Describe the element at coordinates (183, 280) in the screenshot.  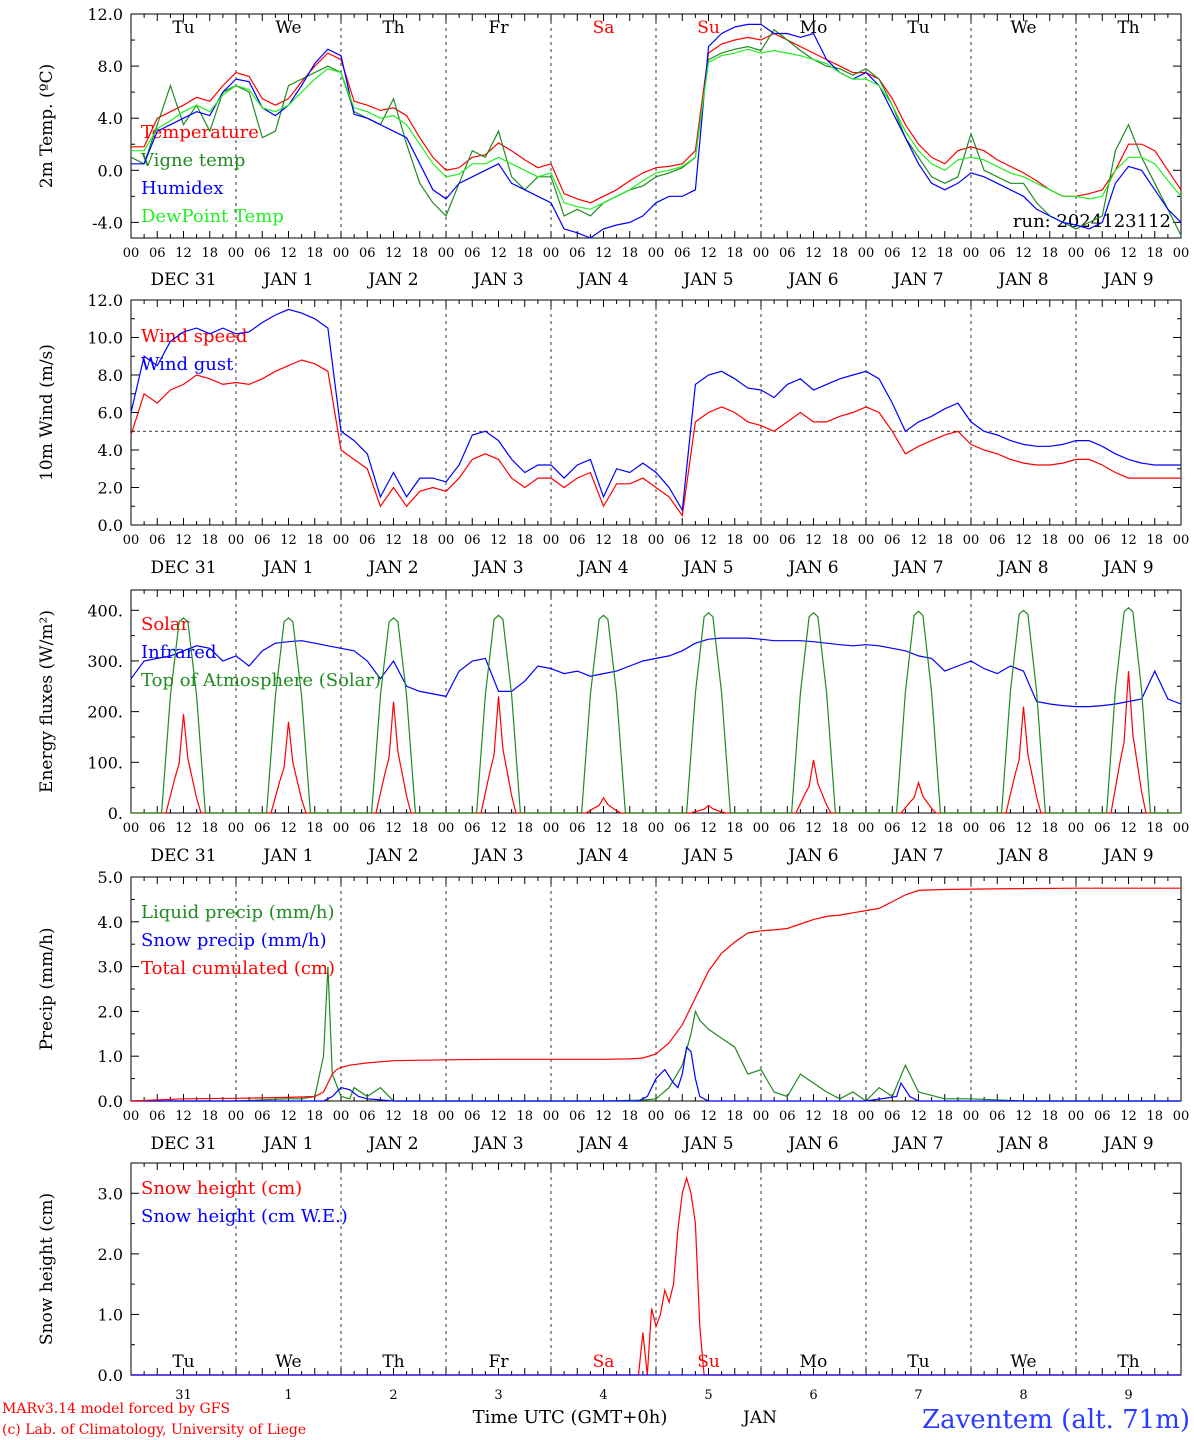
I see `date-label: DEC 31` at that location.